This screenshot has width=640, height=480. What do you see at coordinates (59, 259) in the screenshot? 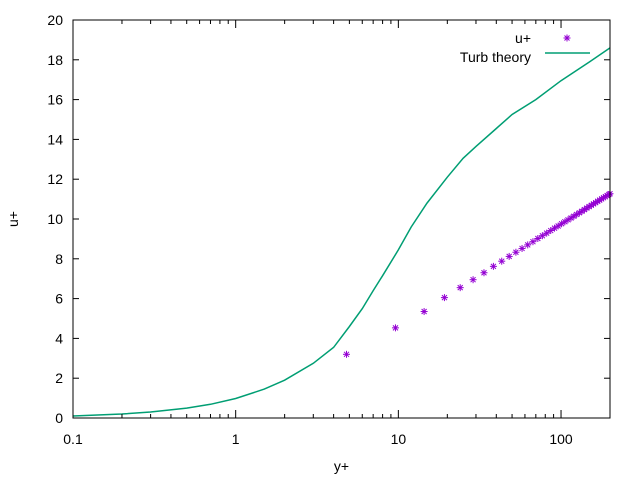
I see `y-tick-label: 8` at bounding box center [59, 259].